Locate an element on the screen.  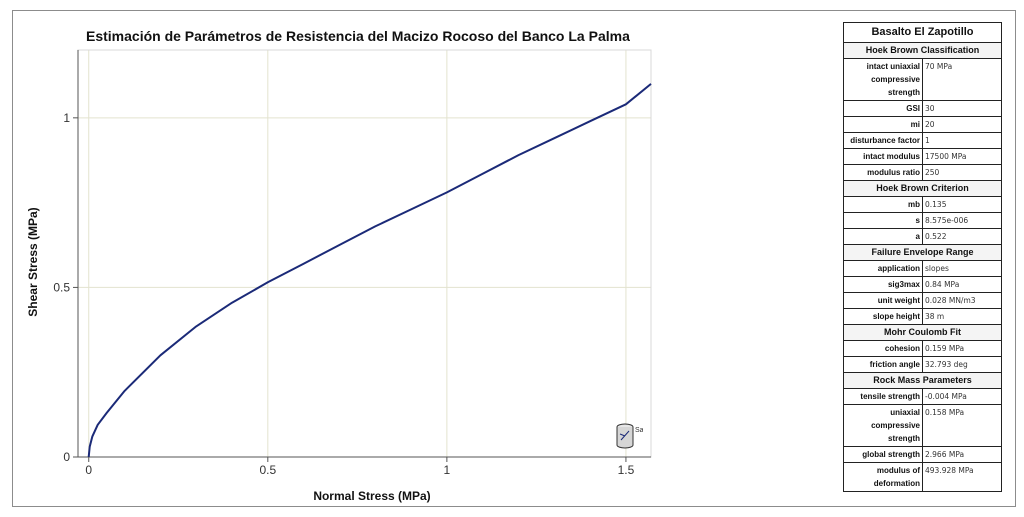
parameter-name: tensile strength is located at coordinates (883, 396).